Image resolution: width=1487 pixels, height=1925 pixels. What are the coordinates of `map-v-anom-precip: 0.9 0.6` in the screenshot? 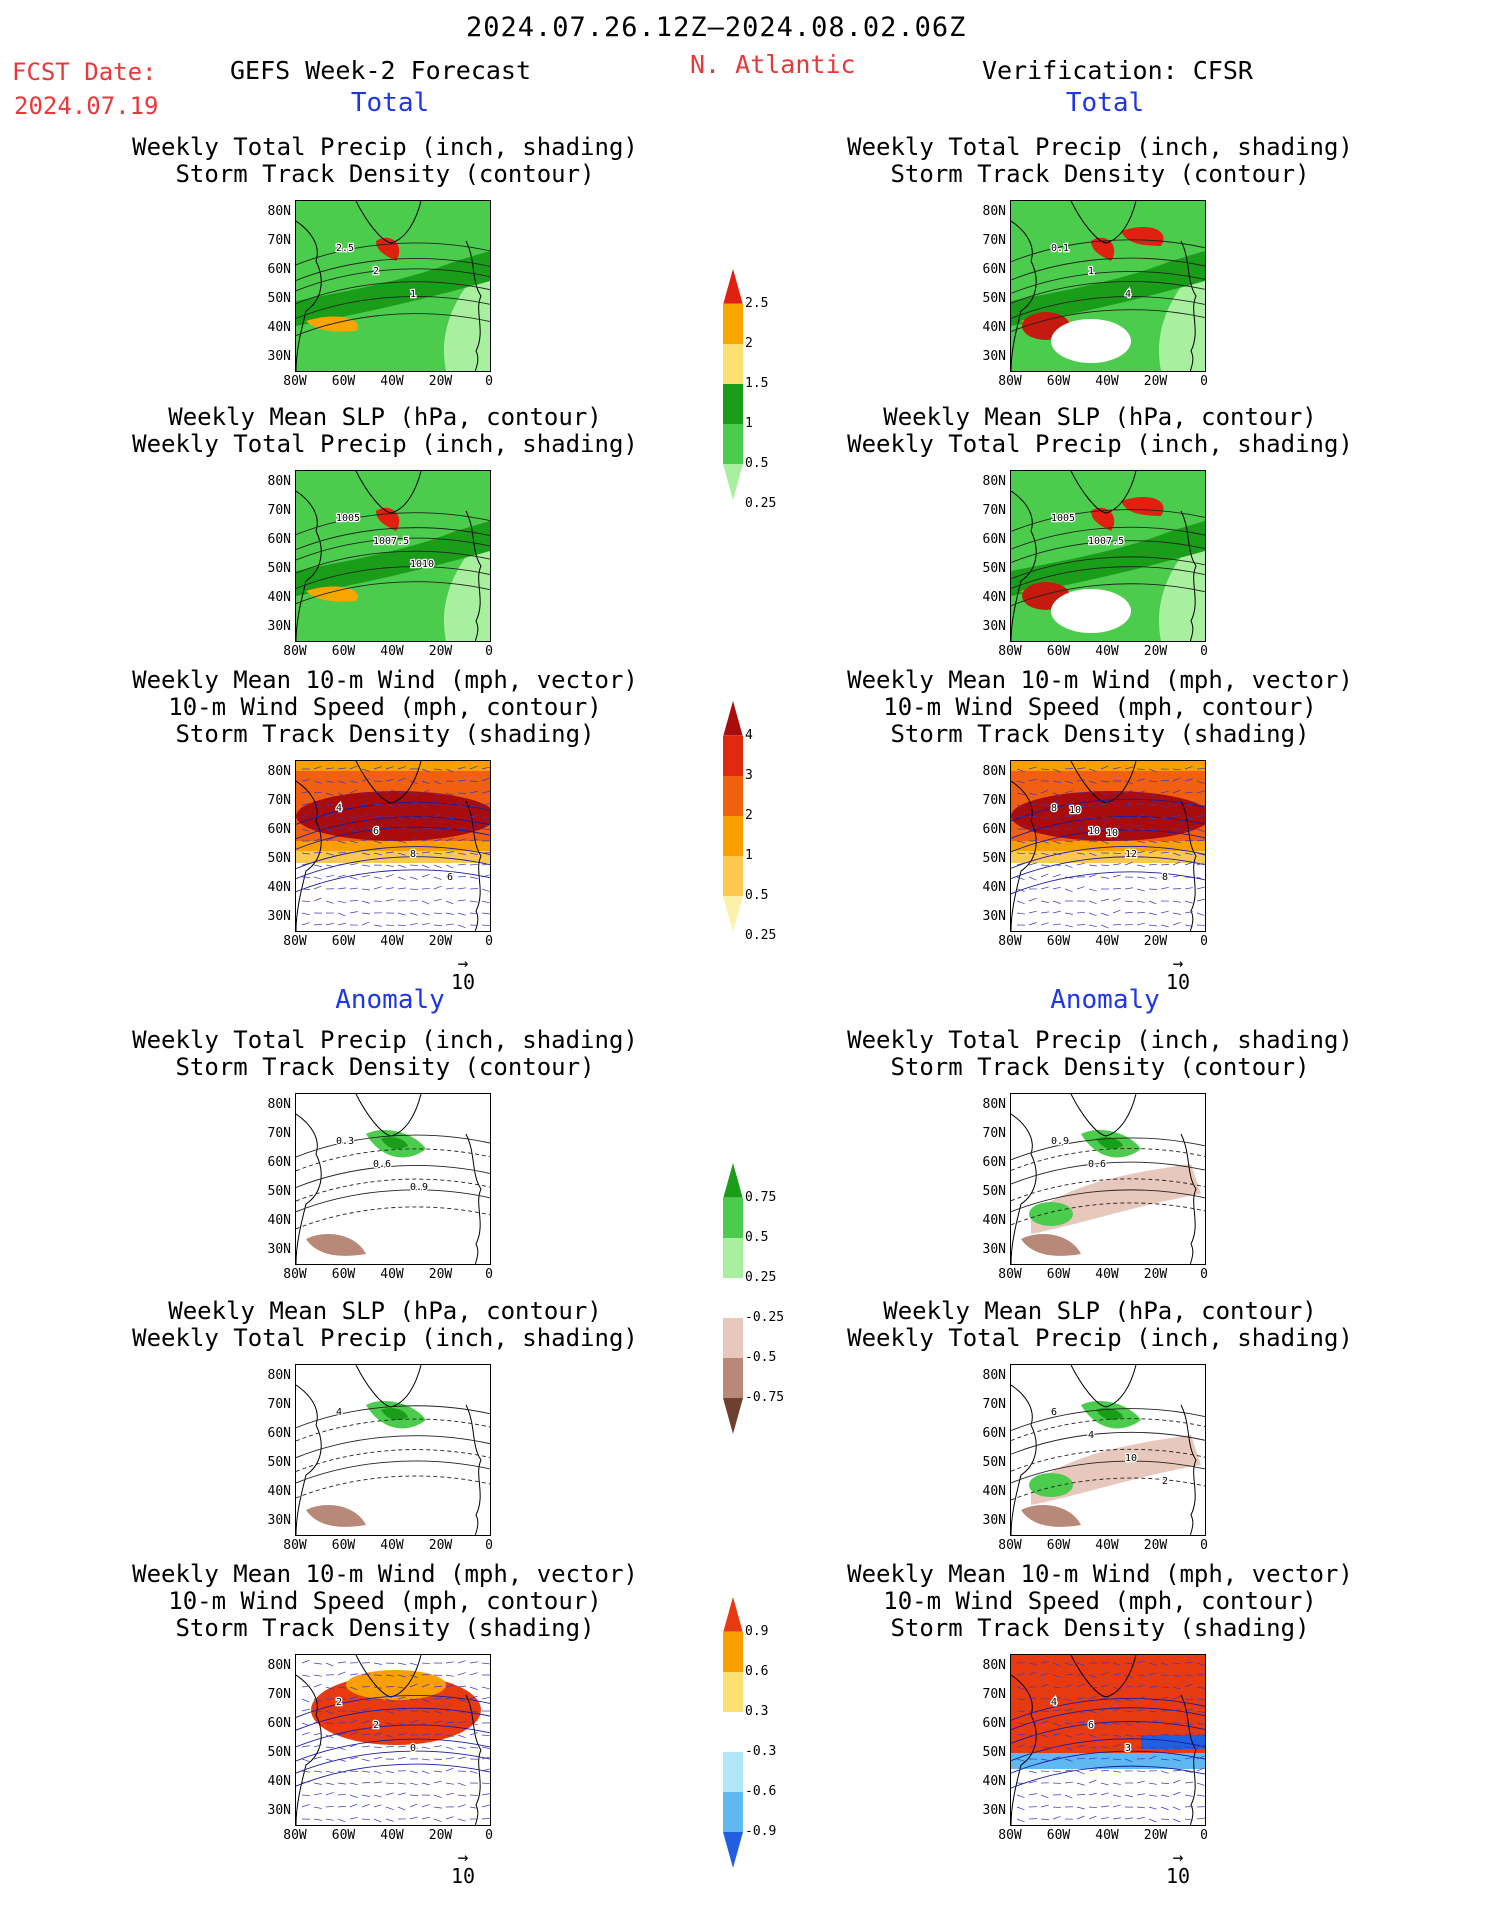 It's located at (1108, 1179).